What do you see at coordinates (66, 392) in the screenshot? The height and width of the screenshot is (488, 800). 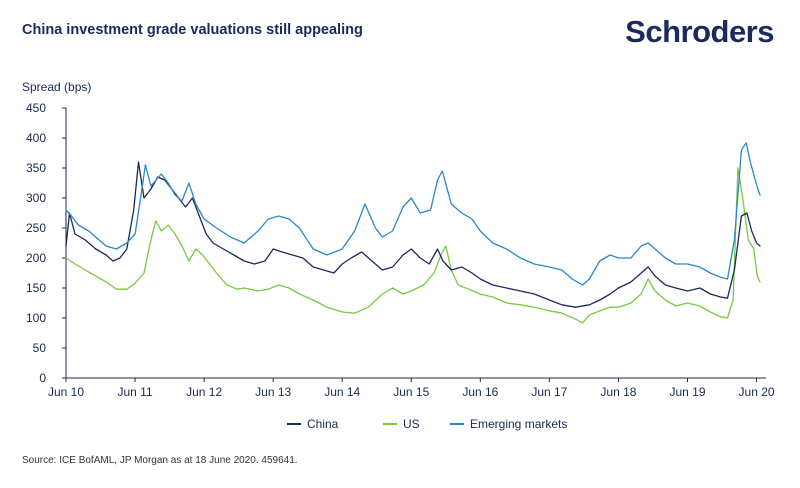 I see `x-tick-label: Jun 10` at bounding box center [66, 392].